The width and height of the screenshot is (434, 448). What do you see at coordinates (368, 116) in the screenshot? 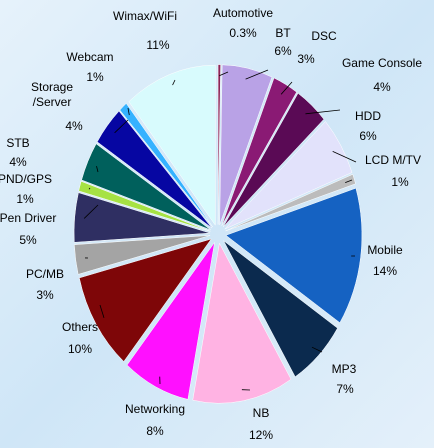
I see `slice-label: HDD` at bounding box center [368, 116].